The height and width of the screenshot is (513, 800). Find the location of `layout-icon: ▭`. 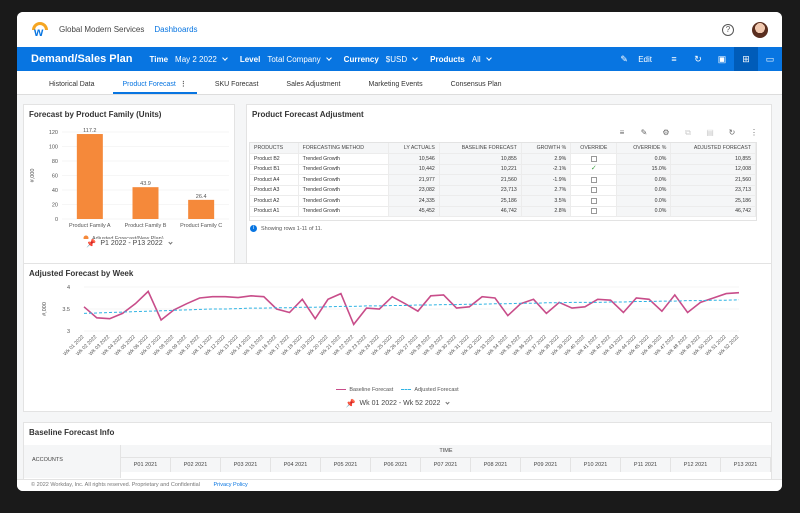

layout-icon: ▭ is located at coordinates (770, 58).